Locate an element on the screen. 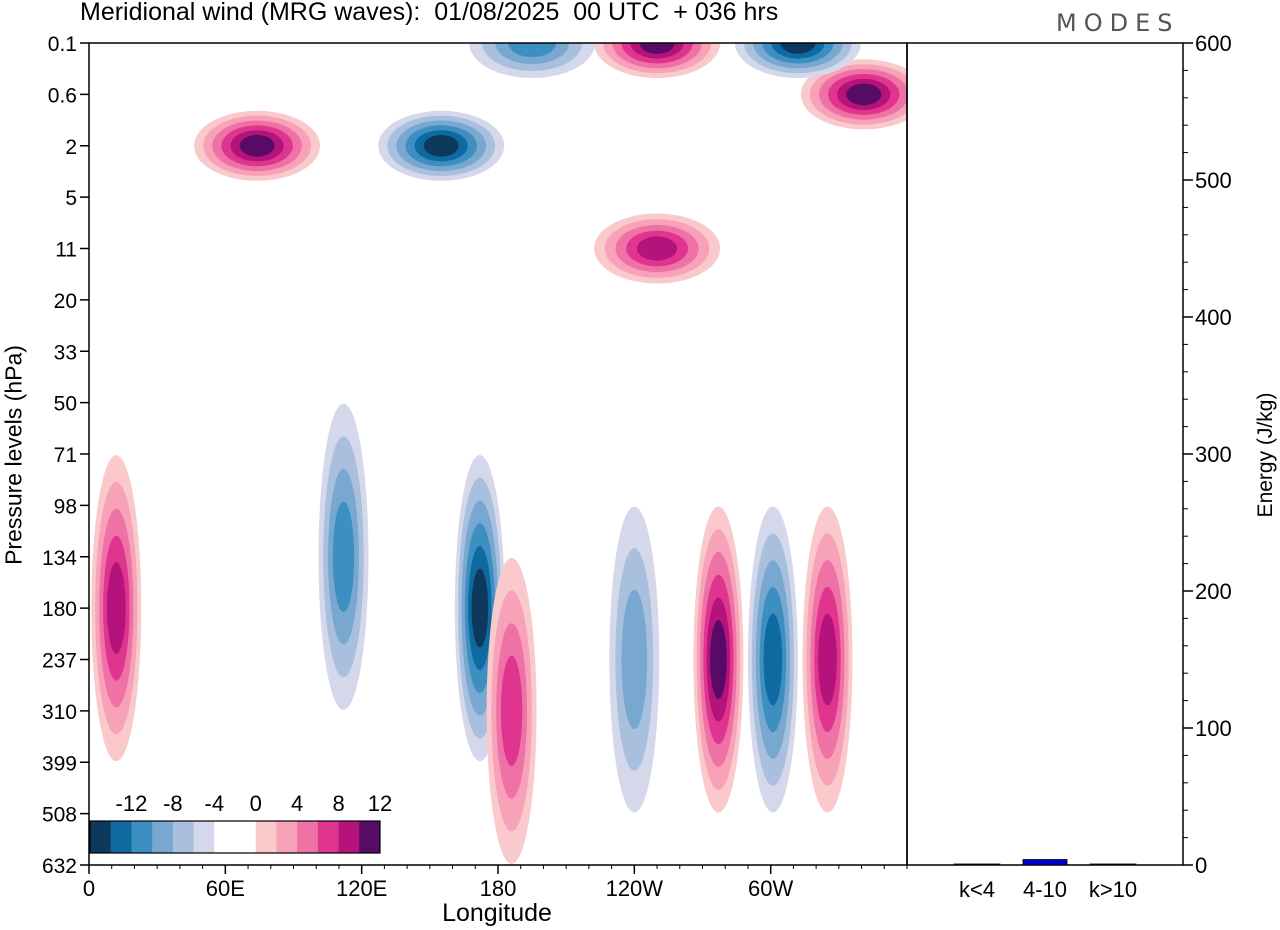 This screenshot has height=930, width=1280. energy-tick-label-6: 600 is located at coordinates (1213, 43).